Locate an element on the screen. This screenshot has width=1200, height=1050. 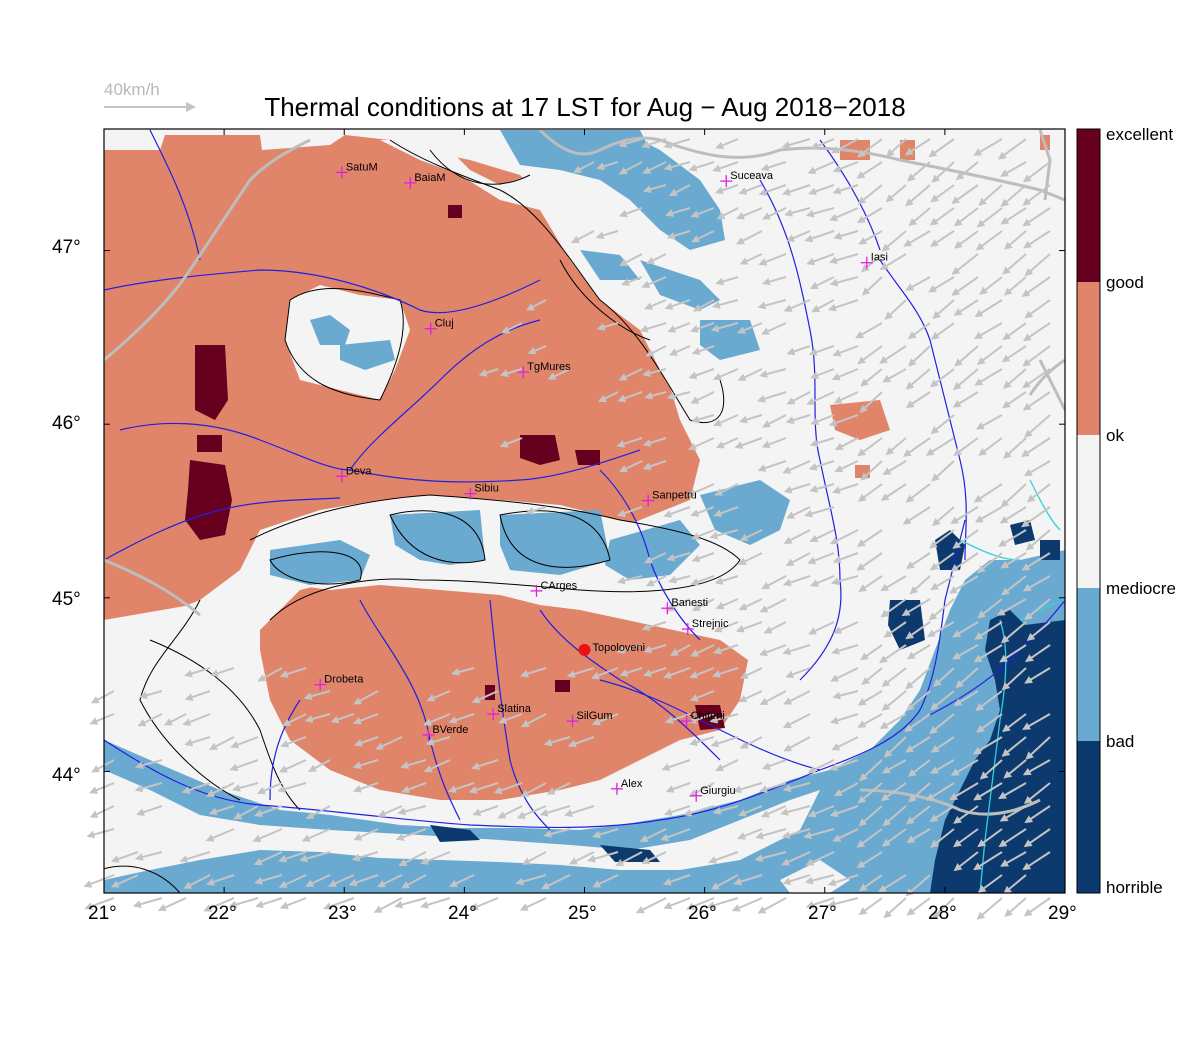
x-tick-label: 25° is located at coordinates (582, 913).